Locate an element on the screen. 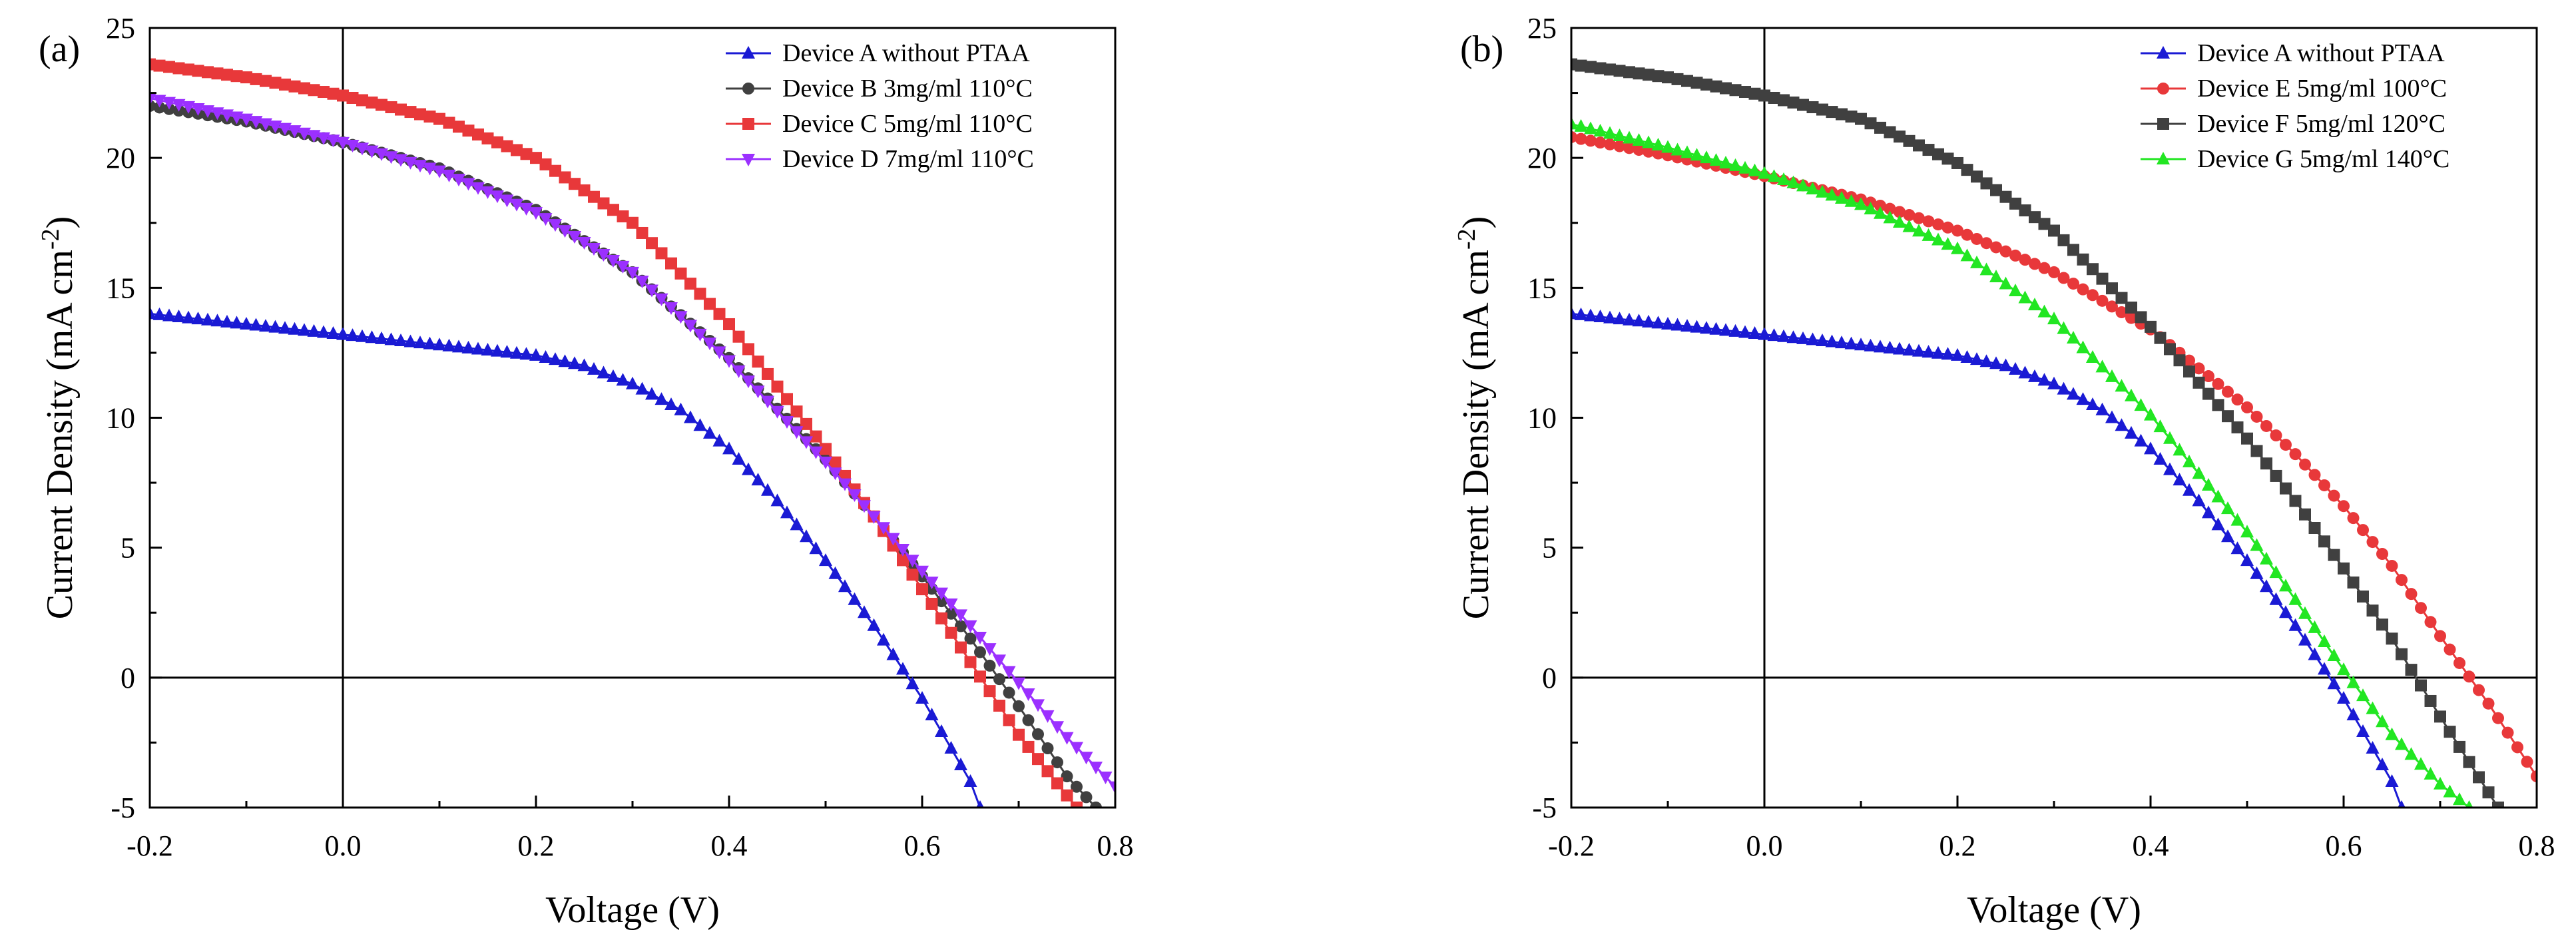 This screenshot has height=952, width=2576. legend-entry: Device G 5mg/ml 140°C is located at coordinates (2295, 159).